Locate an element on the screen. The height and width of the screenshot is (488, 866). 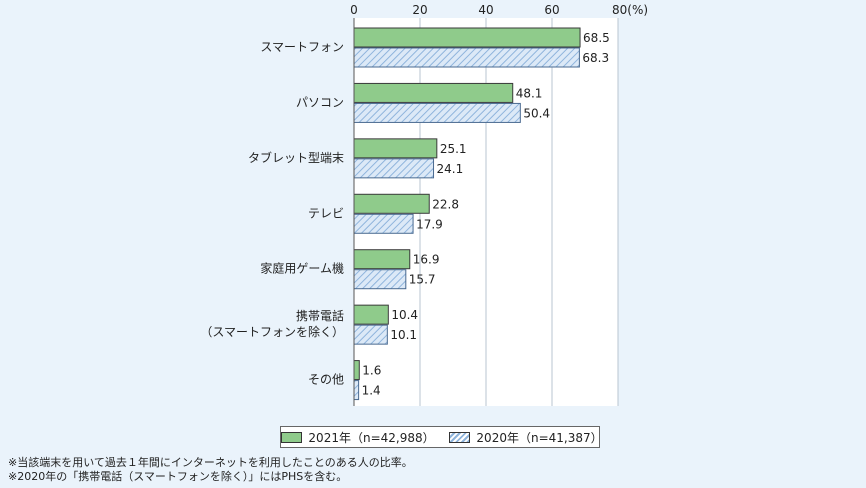
data-label: 10.1 is located at coordinates (403, 335).